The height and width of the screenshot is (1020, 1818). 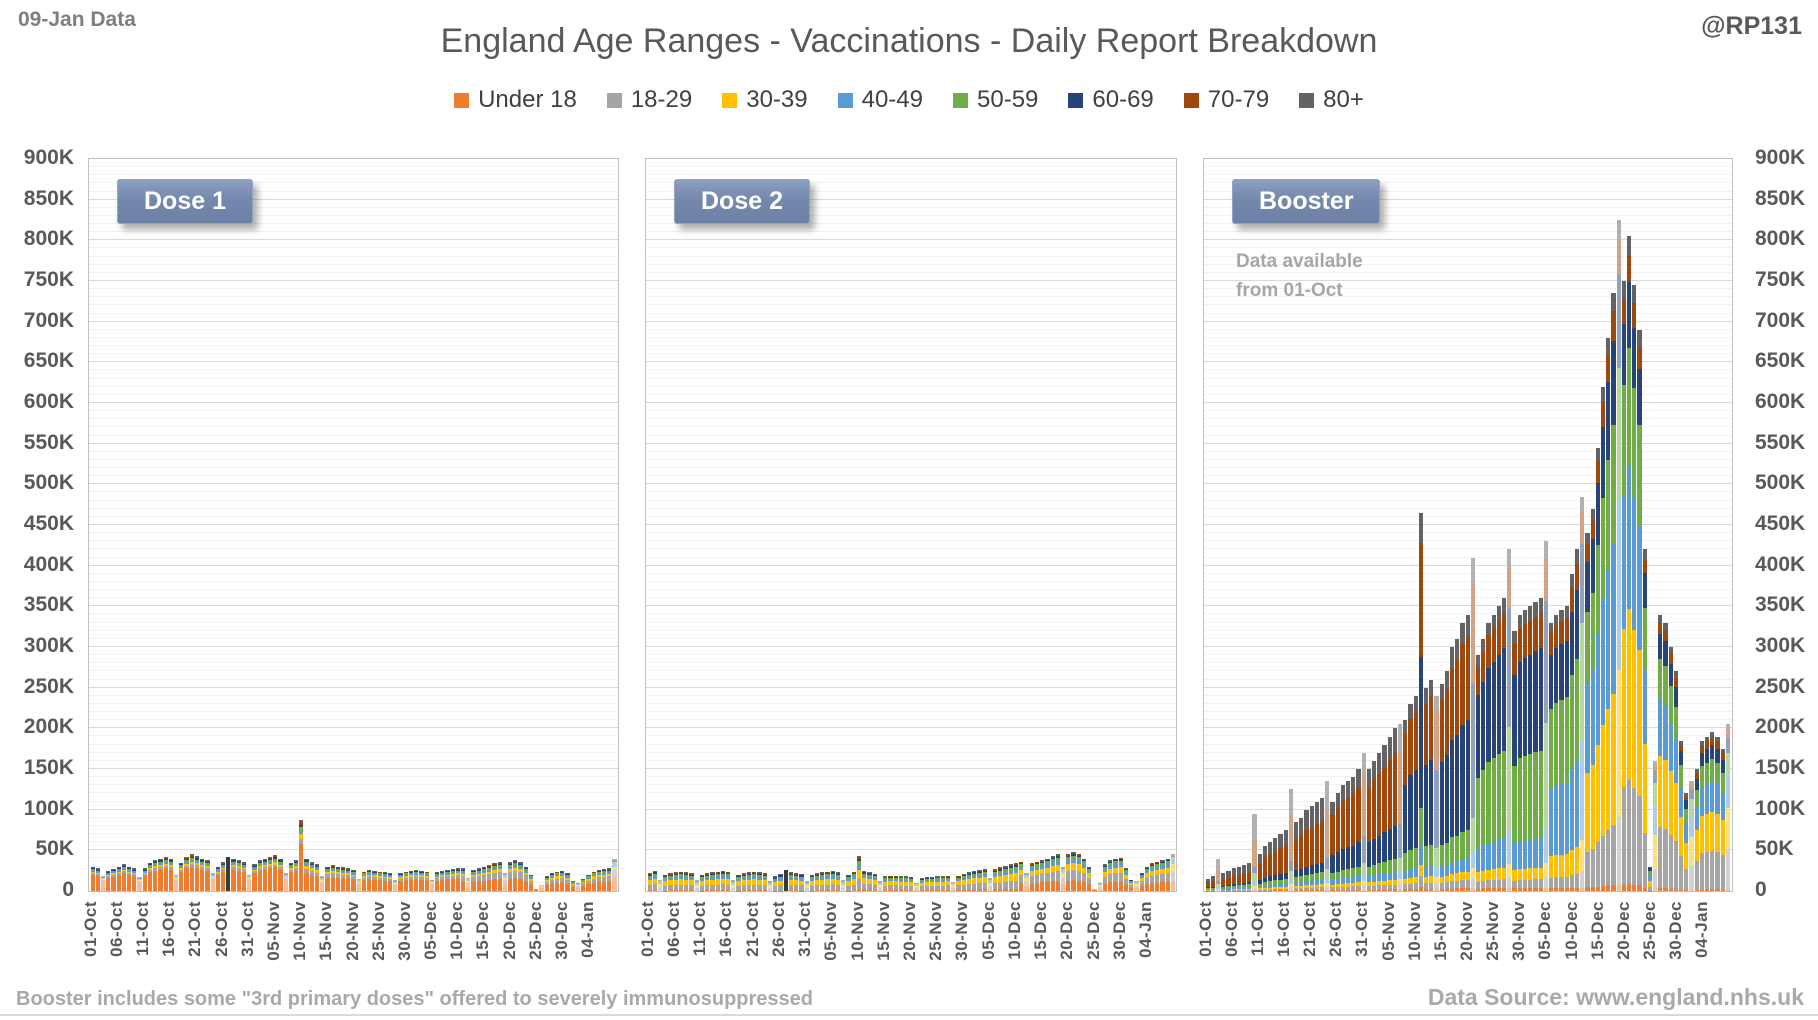 I want to click on dose2-badge: Dose 2, so click(x=742, y=201).